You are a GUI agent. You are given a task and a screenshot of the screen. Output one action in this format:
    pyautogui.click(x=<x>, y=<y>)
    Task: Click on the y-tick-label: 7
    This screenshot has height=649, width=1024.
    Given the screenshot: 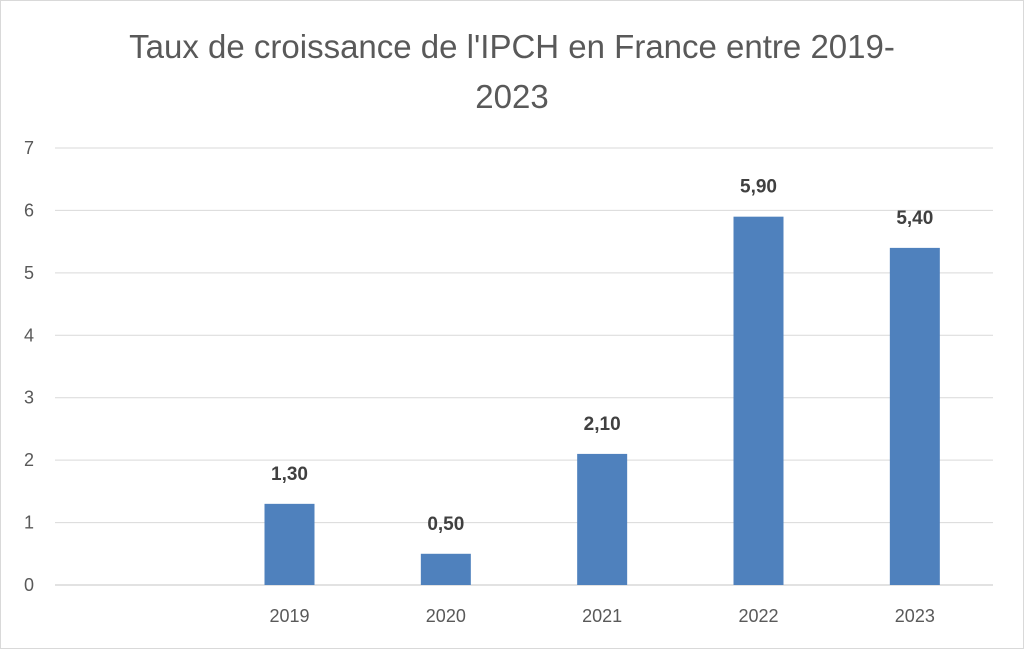 What is the action you would take?
    pyautogui.click(x=29, y=148)
    